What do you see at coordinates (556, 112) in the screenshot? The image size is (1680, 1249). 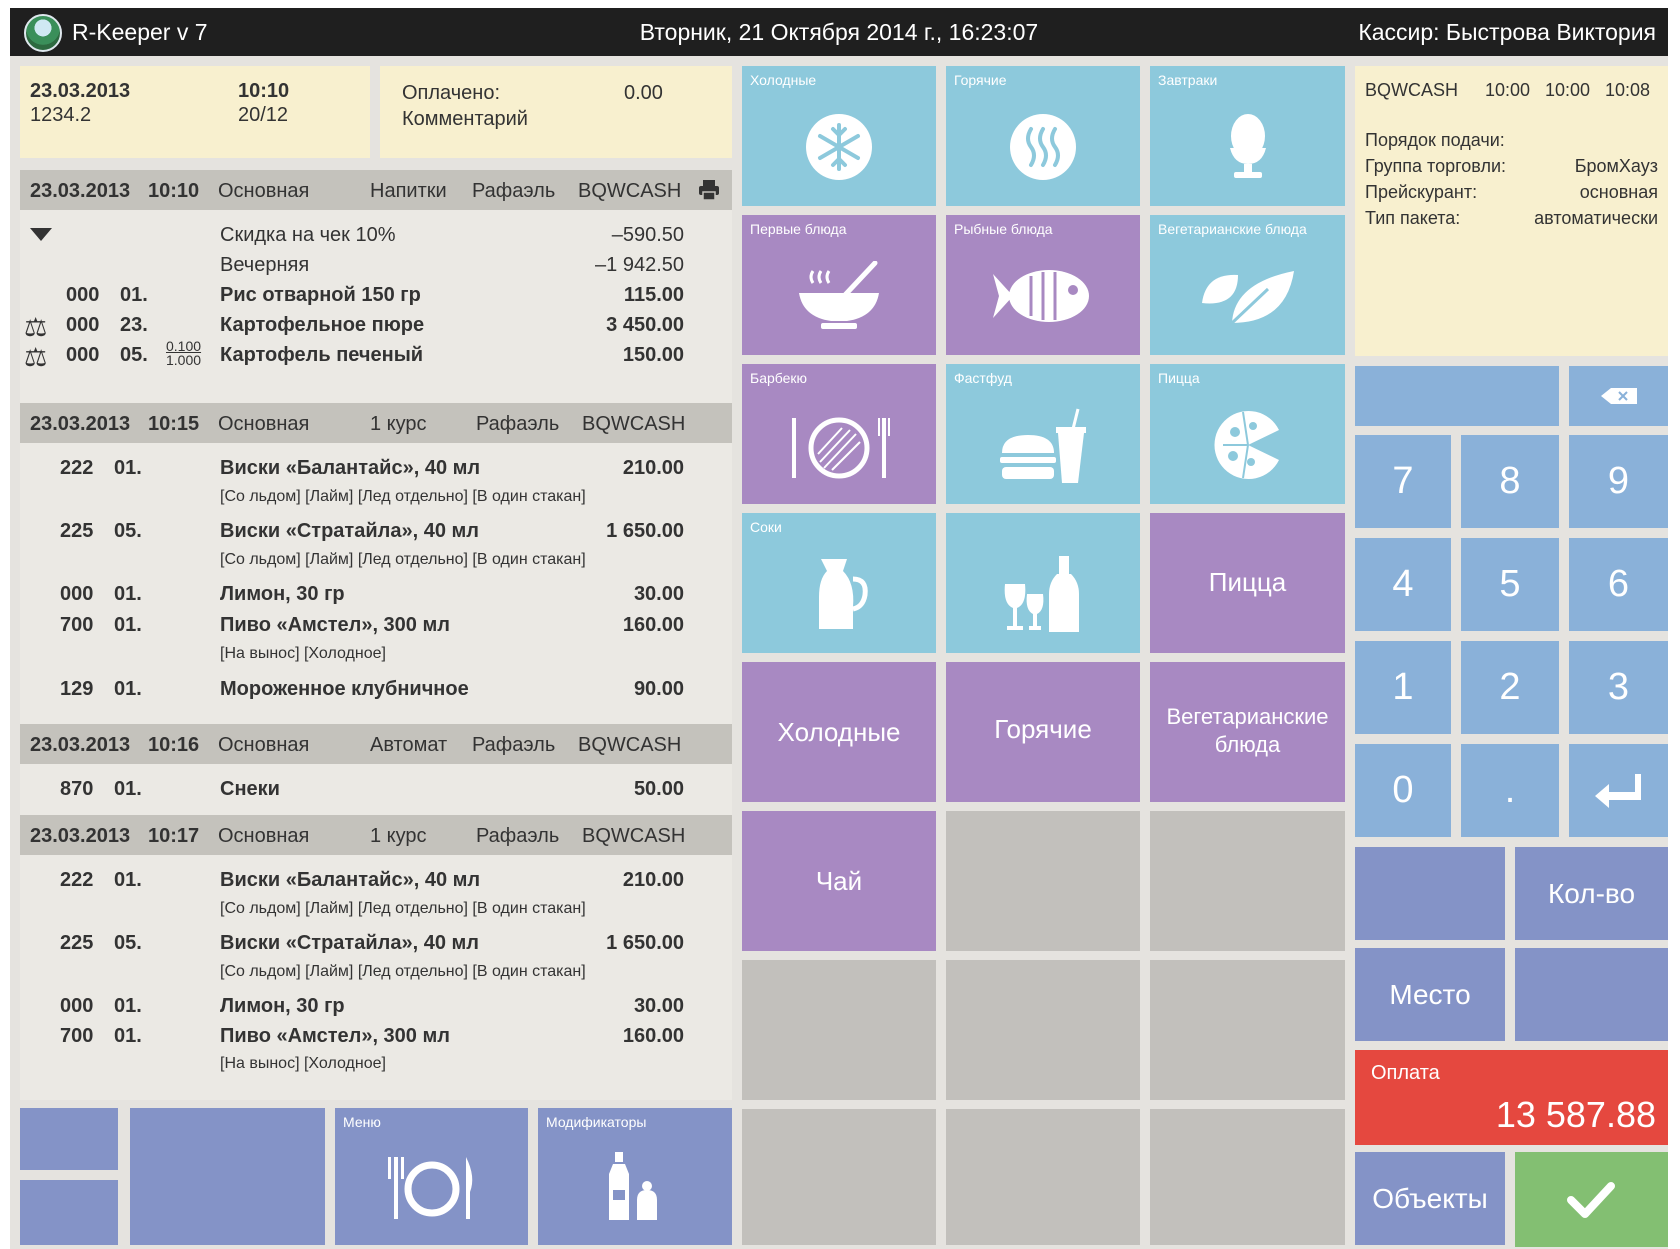 I see `payment-info: Оплачено: 0.00 Комментарий` at bounding box center [556, 112].